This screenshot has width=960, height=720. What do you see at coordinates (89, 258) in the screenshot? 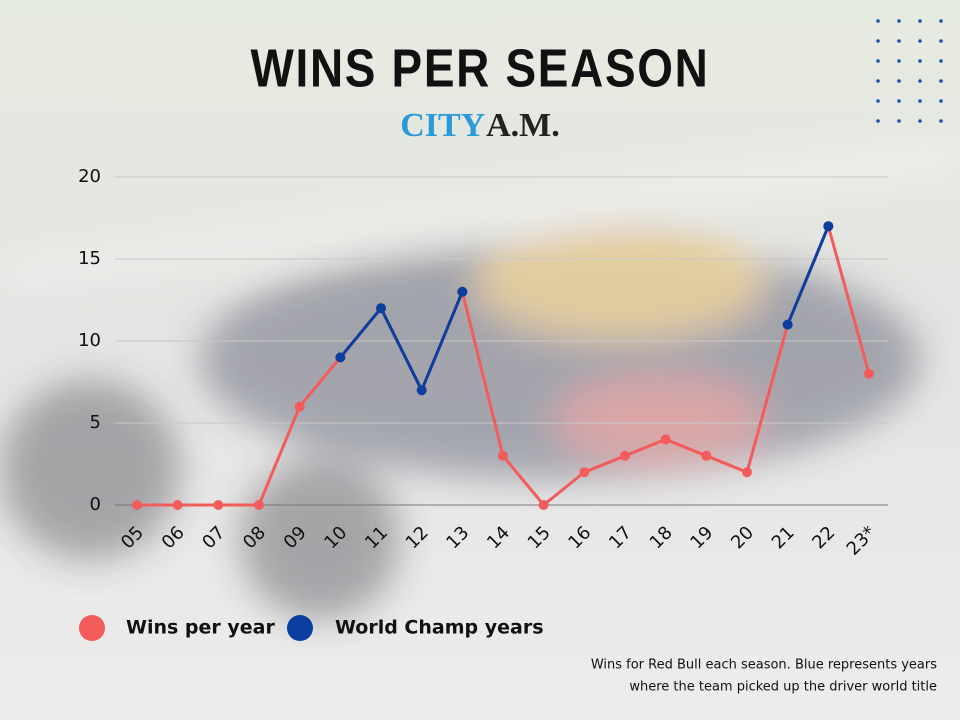
I see `y-tick-label: 15` at bounding box center [89, 258].